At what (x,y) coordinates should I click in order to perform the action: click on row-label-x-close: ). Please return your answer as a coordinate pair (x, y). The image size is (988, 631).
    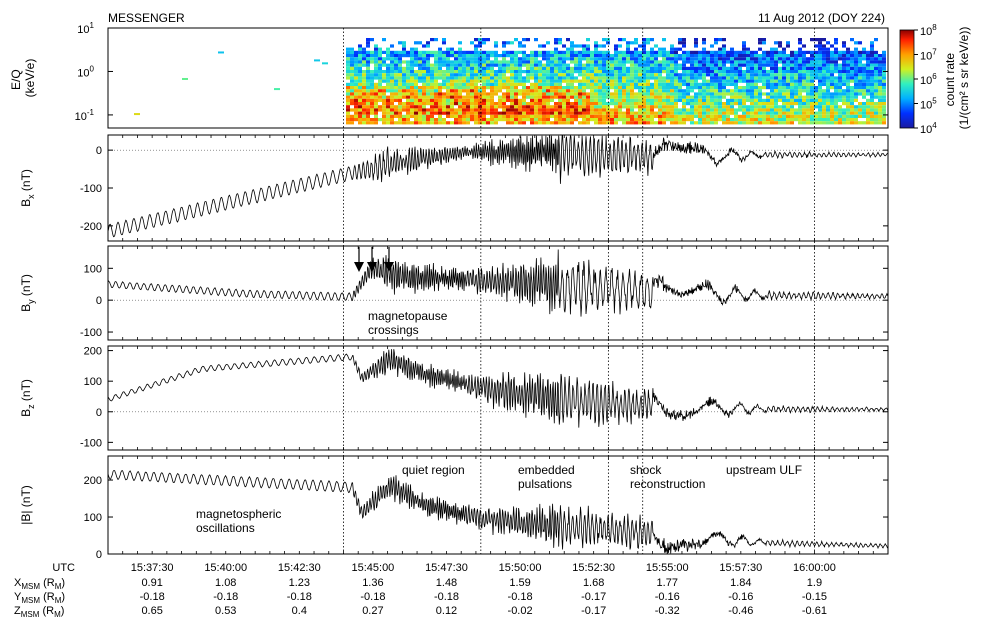
    Looking at the image, I should click on (63, 583).